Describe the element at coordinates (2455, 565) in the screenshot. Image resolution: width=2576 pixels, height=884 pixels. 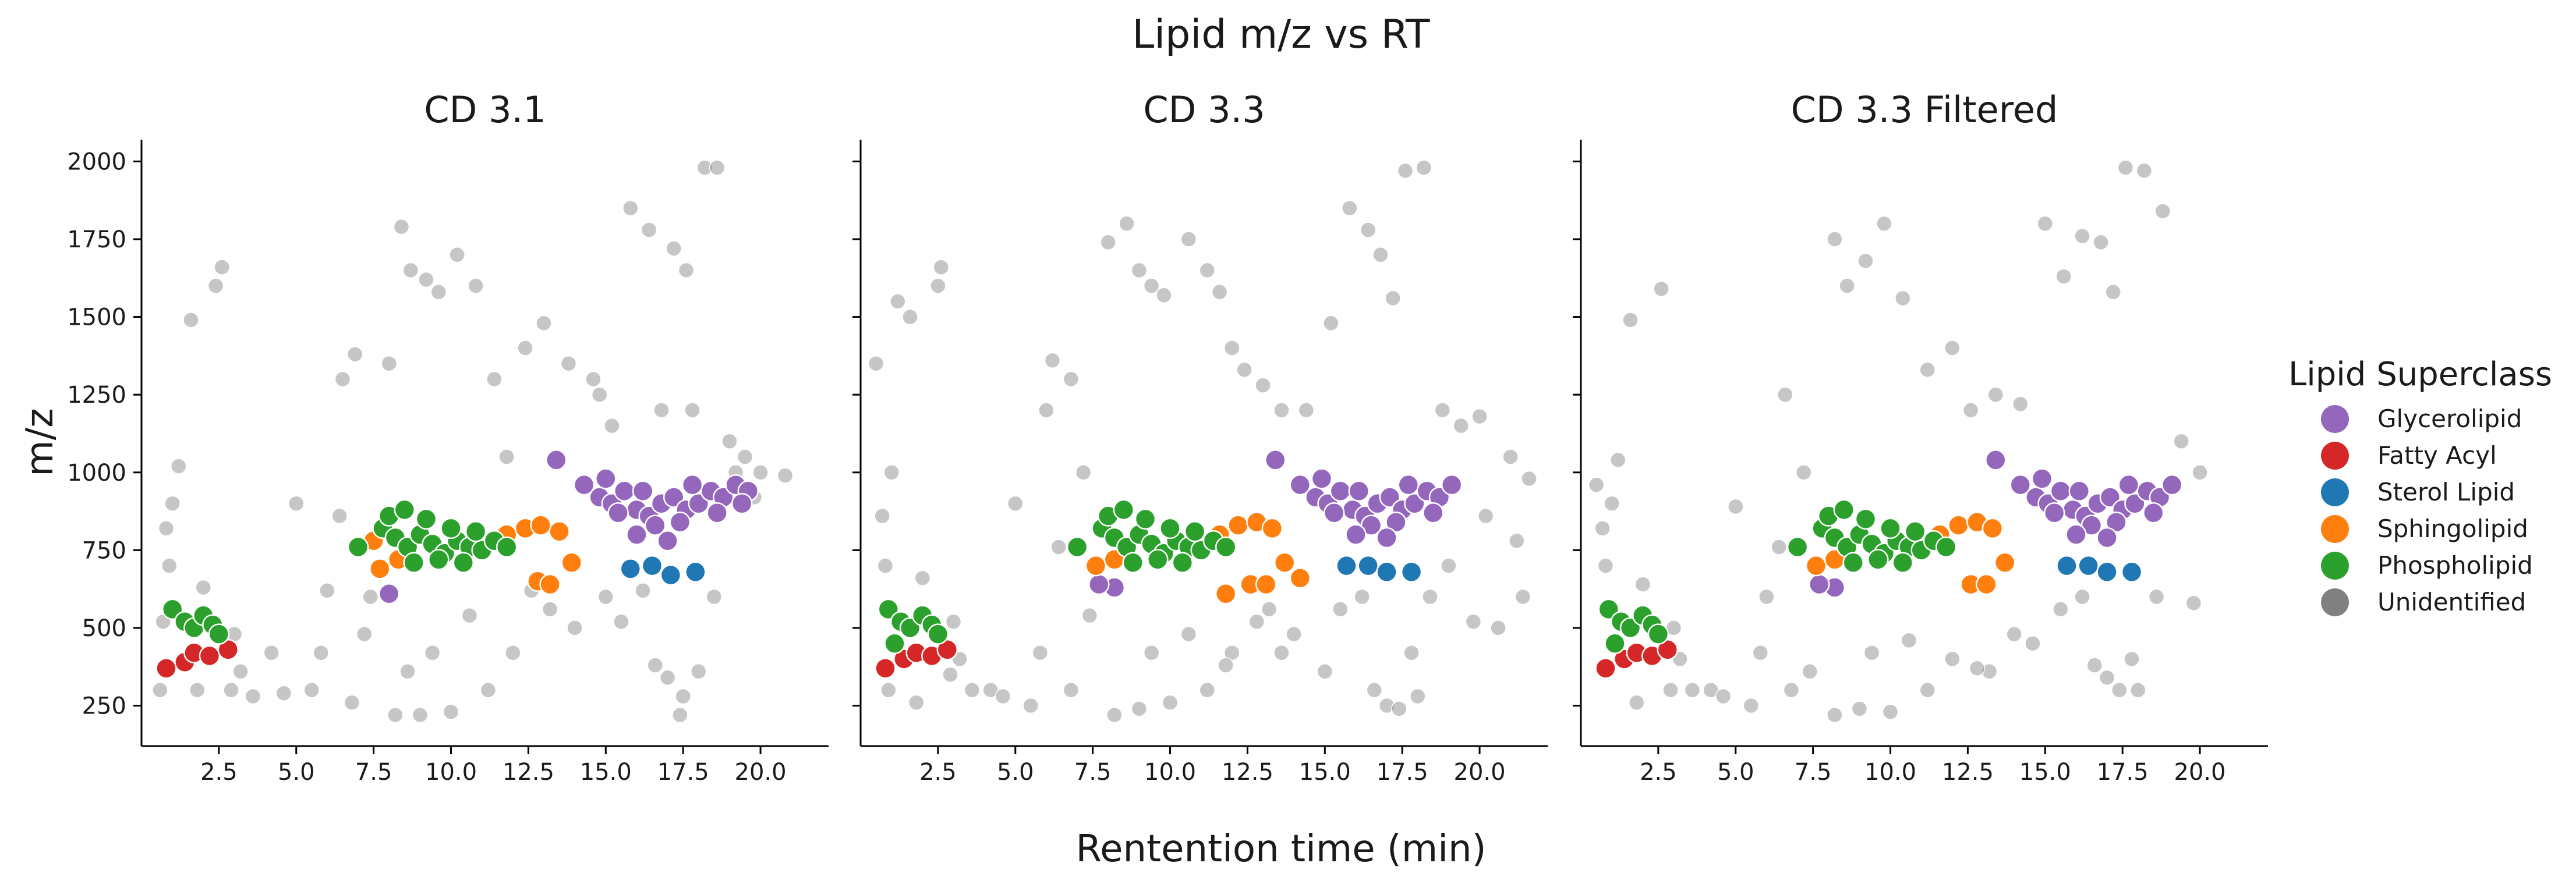
I see `legend-label: Phospholipid` at that location.